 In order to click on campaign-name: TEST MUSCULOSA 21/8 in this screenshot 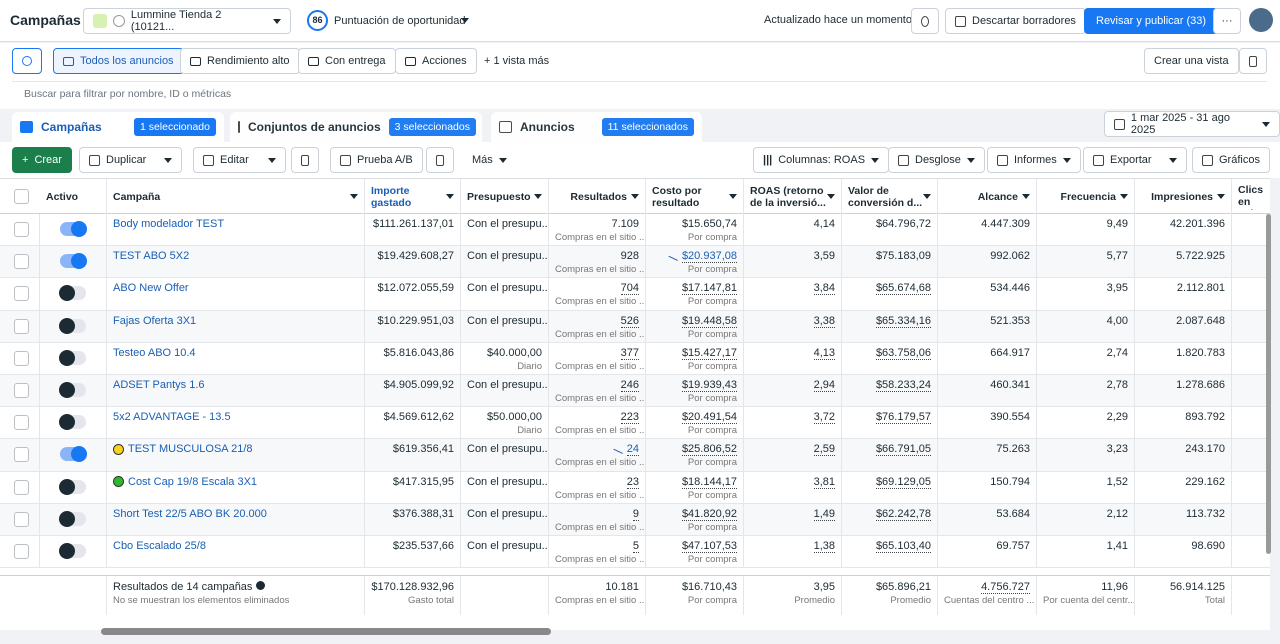, I will do `click(190, 449)`.